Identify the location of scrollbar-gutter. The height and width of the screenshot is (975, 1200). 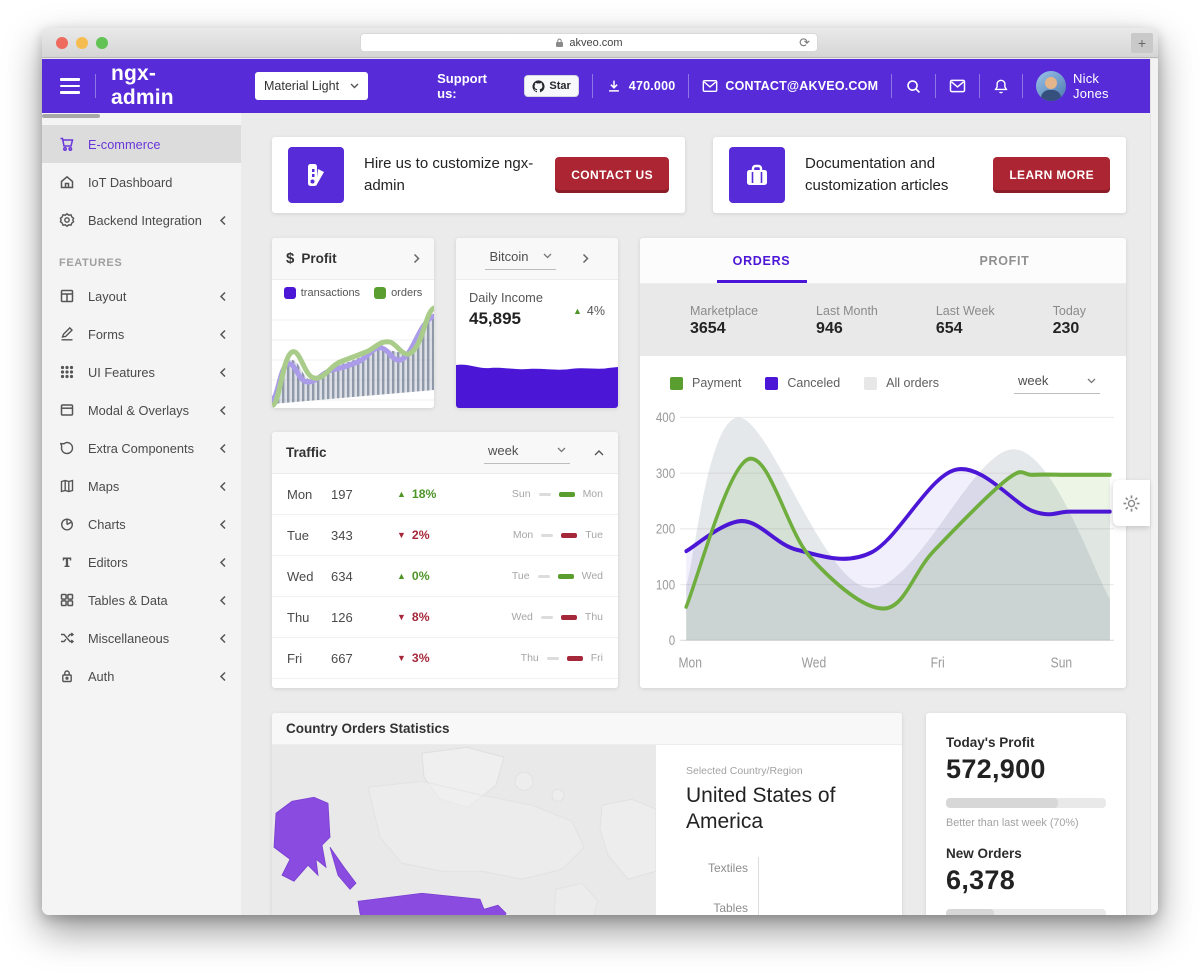
(1154, 487).